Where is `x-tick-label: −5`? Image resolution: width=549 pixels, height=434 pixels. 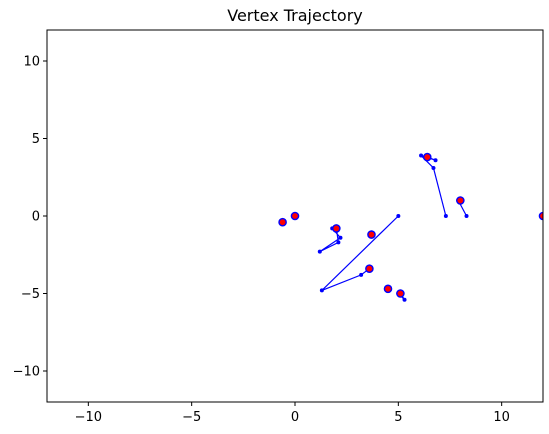 x-tick-label: −5 is located at coordinates (191, 417).